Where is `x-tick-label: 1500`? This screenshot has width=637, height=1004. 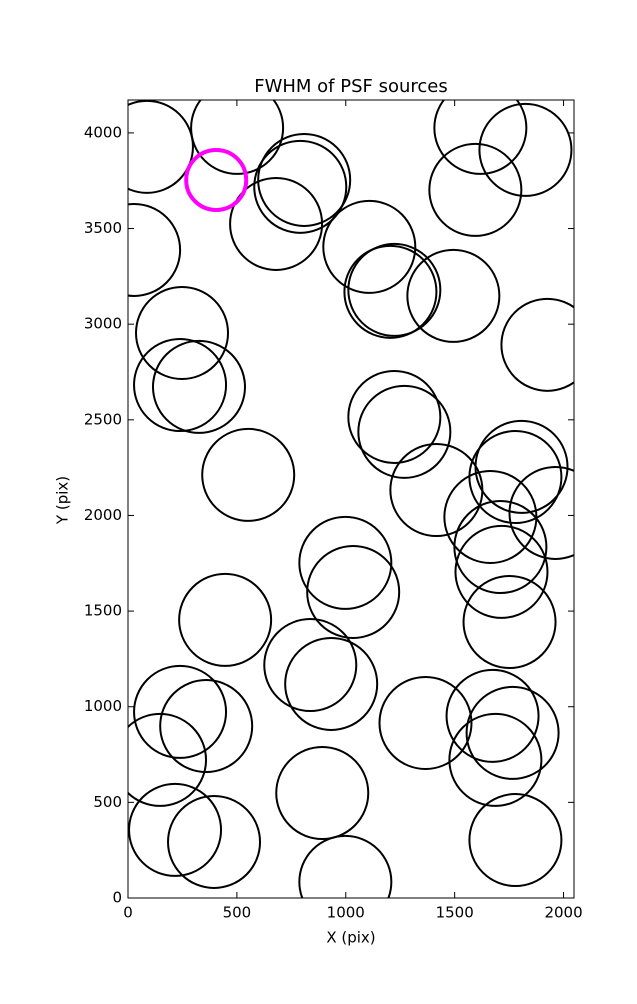
x-tick-label: 1500 is located at coordinates (455, 913).